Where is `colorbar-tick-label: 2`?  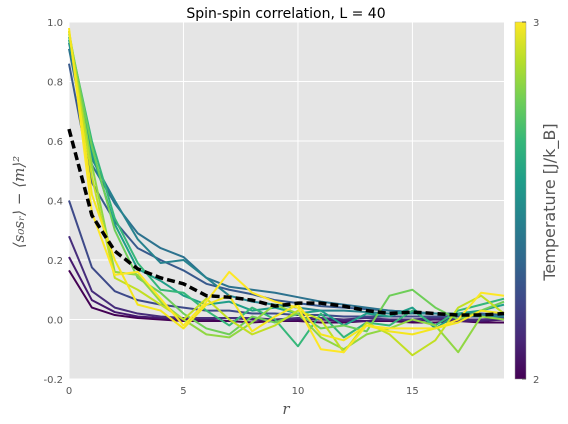 colorbar-tick-label: 2 is located at coordinates (536, 380).